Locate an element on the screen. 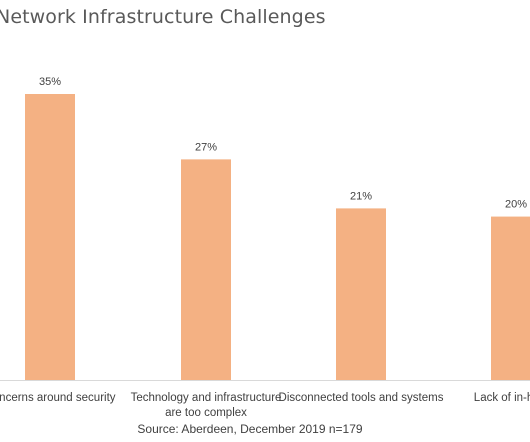 The width and height of the screenshot is (530, 442). data-label-2: 27% is located at coordinates (206, 147).